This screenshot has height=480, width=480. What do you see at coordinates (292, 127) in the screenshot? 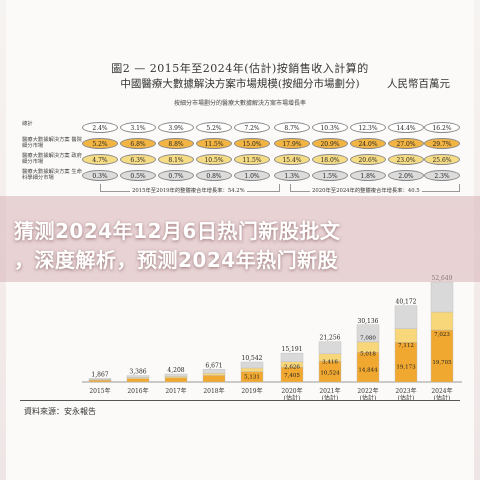
I see `growth-rate-pill: 8.7%` at bounding box center [292, 127].